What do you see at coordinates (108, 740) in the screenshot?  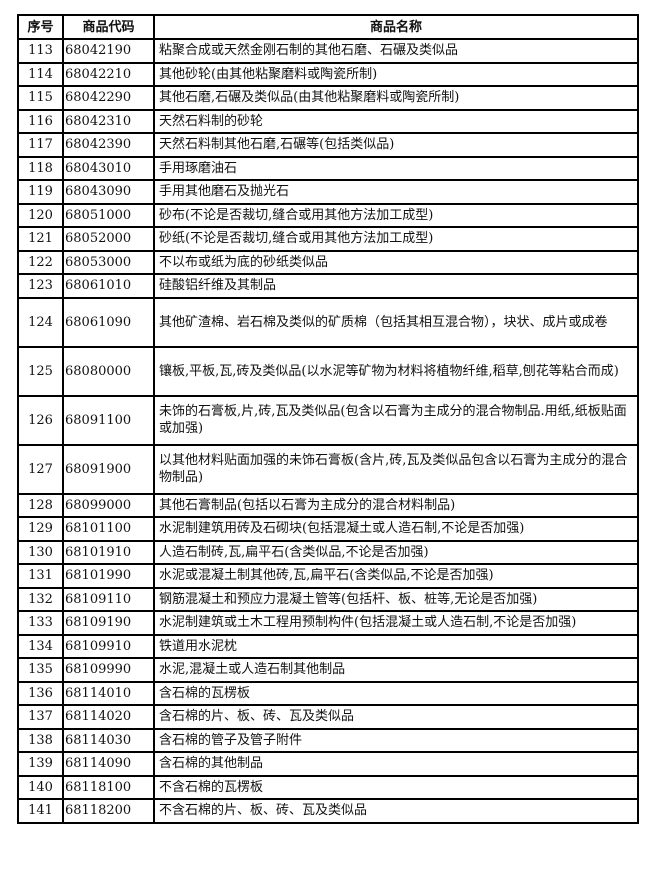 I see `commodity-code-cell: 68114030` at bounding box center [108, 740].